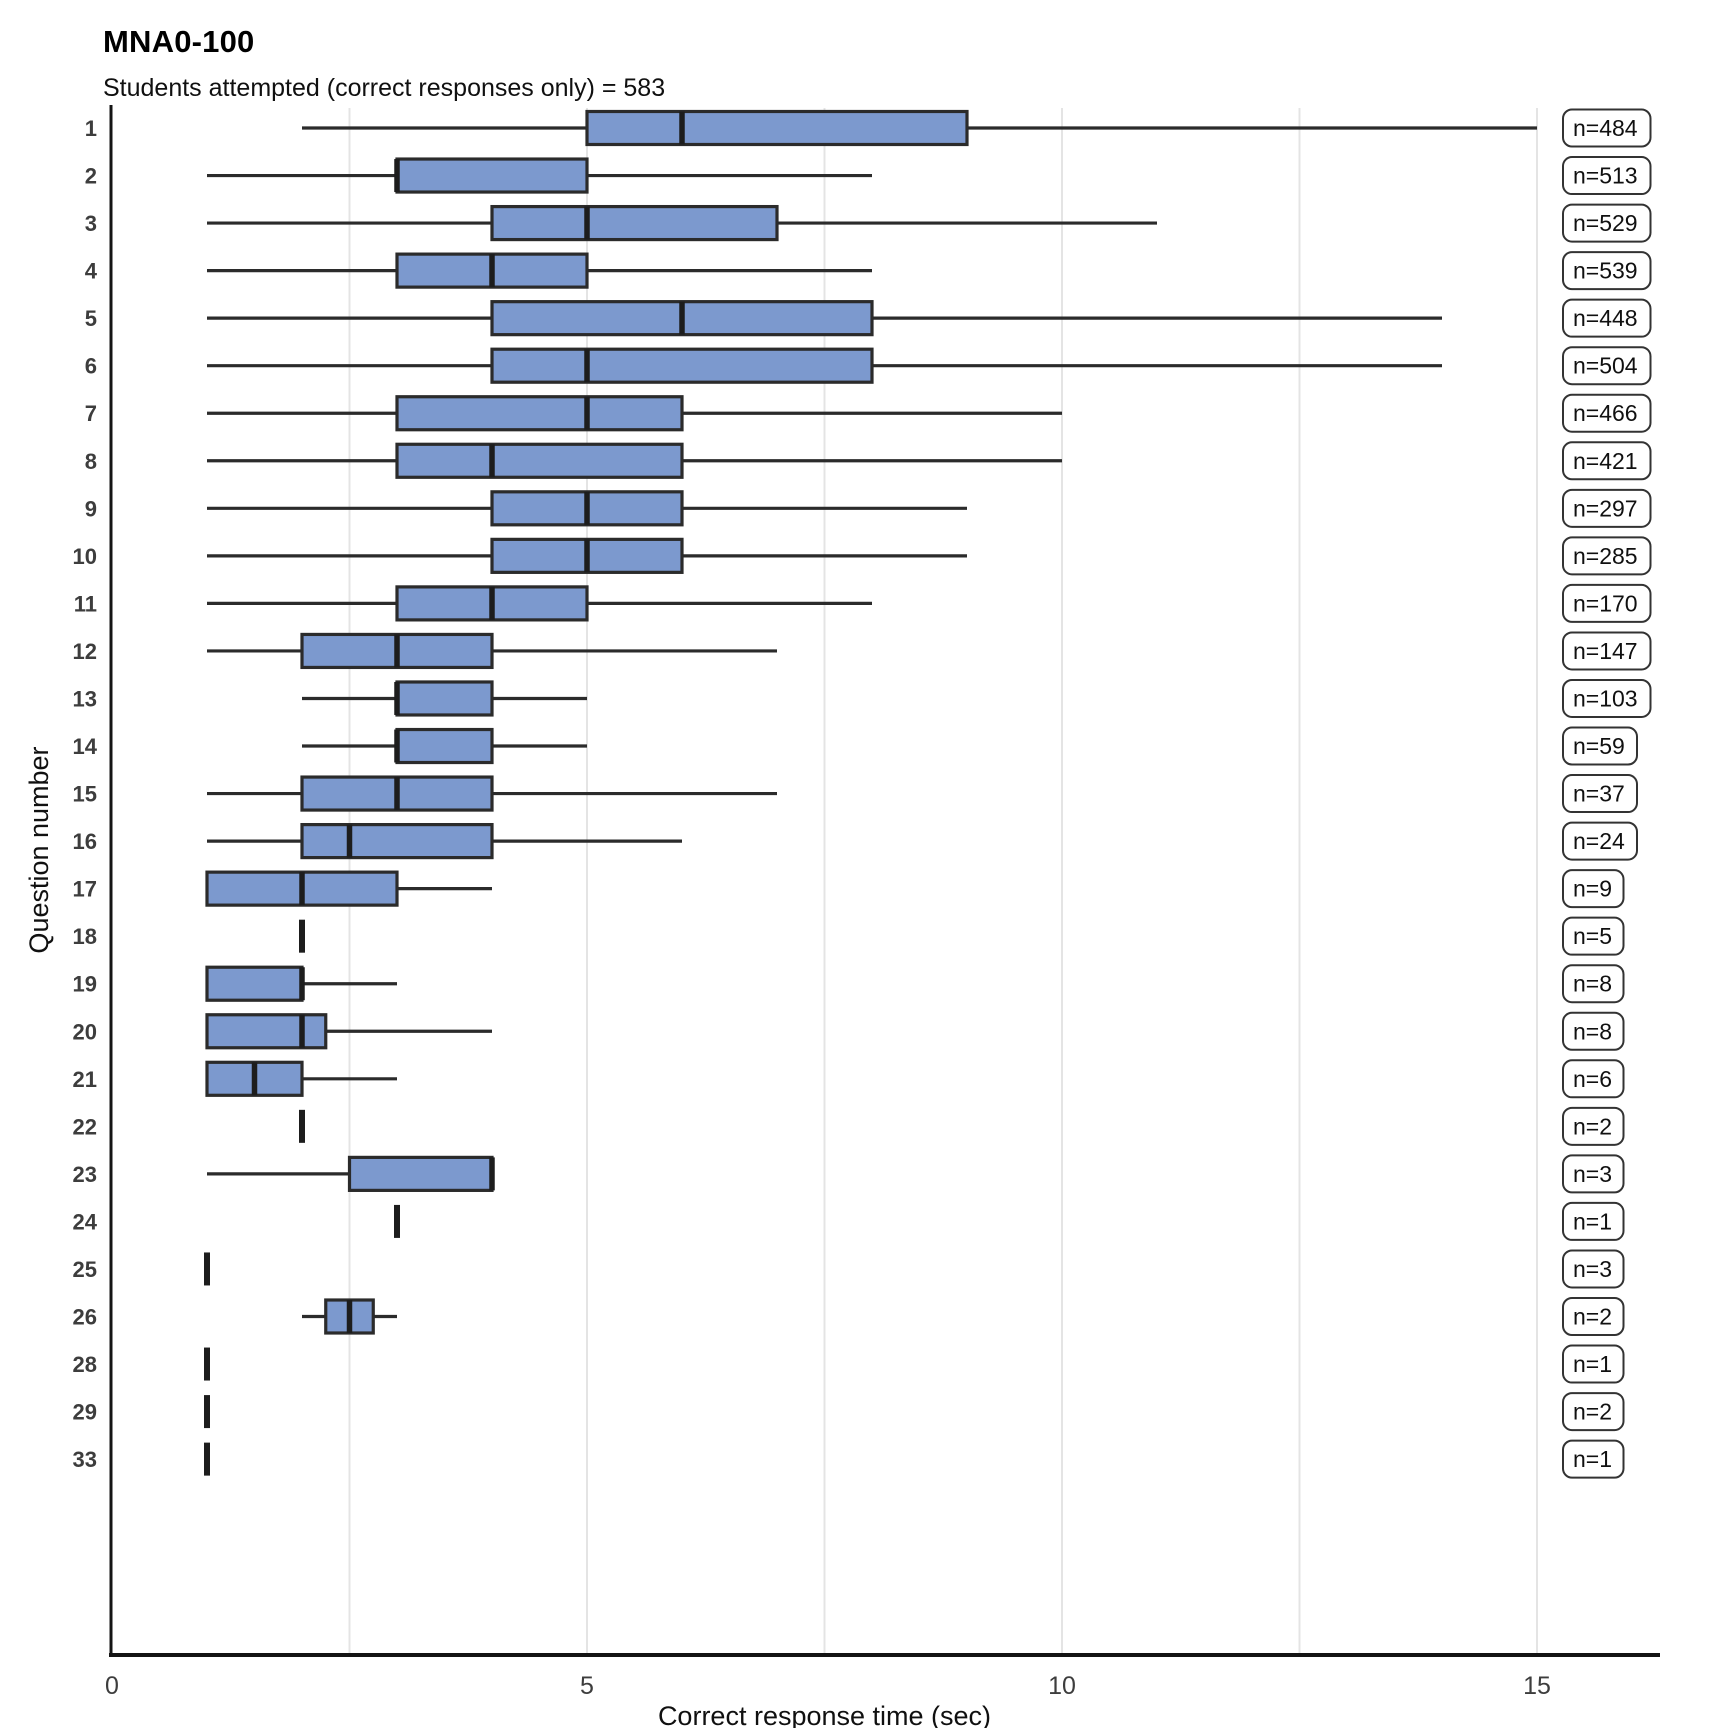 This screenshot has height=1728, width=1728. I want to click on n-badge-q2, so click(1607, 176).